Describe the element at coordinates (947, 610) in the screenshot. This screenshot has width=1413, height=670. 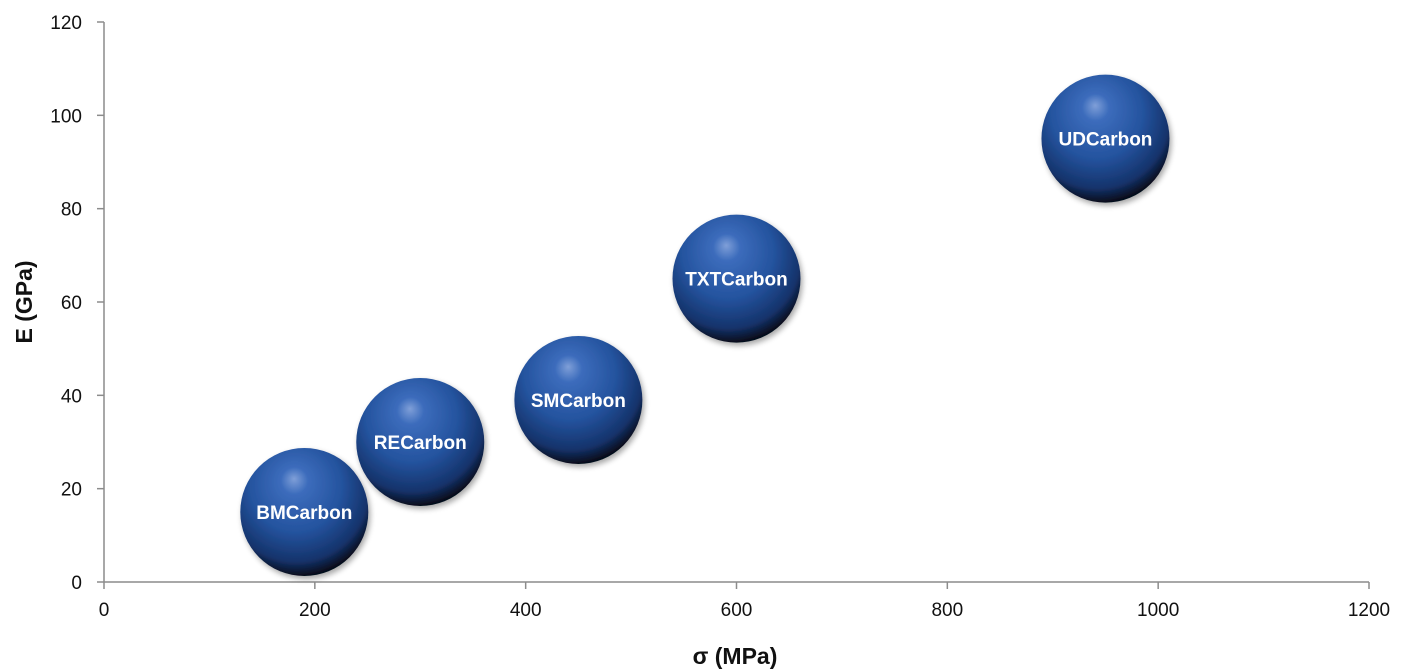
I see `x-tick-label: 800` at that location.